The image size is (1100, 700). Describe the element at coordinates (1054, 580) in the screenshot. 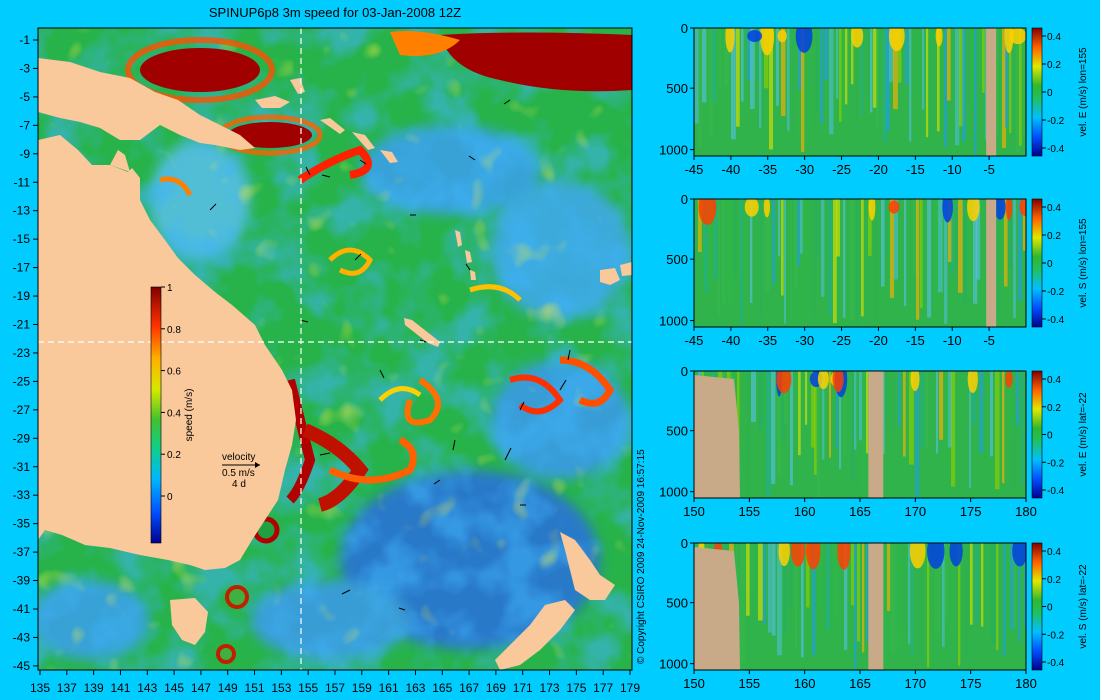

I see `section-colorbar-tick-label: 0.2` at that location.